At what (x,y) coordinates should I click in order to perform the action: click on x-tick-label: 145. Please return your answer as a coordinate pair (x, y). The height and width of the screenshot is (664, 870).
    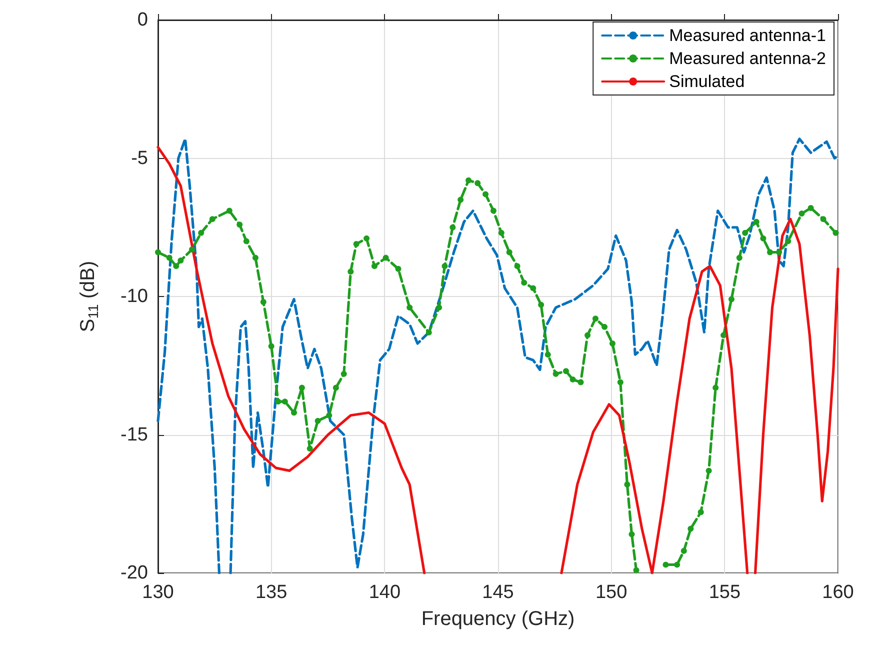
    Looking at the image, I should click on (498, 592).